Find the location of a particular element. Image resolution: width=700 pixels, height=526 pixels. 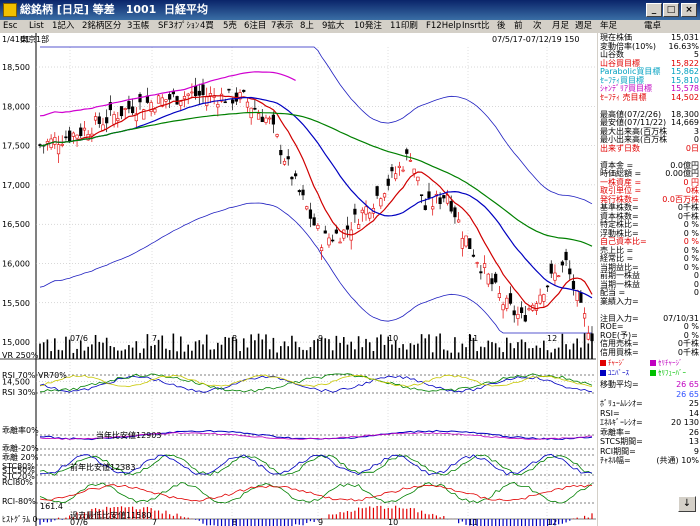

menu-next: 次 is located at coordinates (537, 26).